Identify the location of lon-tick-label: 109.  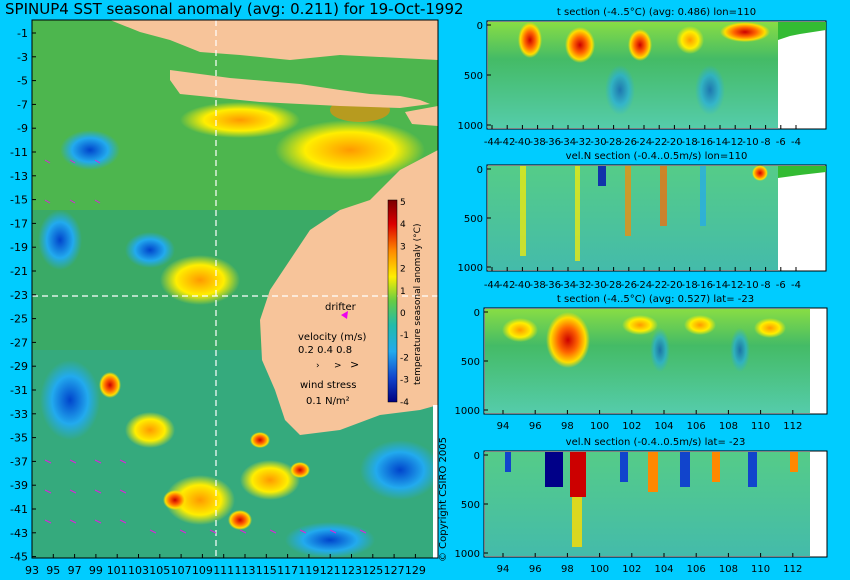
(202, 570).